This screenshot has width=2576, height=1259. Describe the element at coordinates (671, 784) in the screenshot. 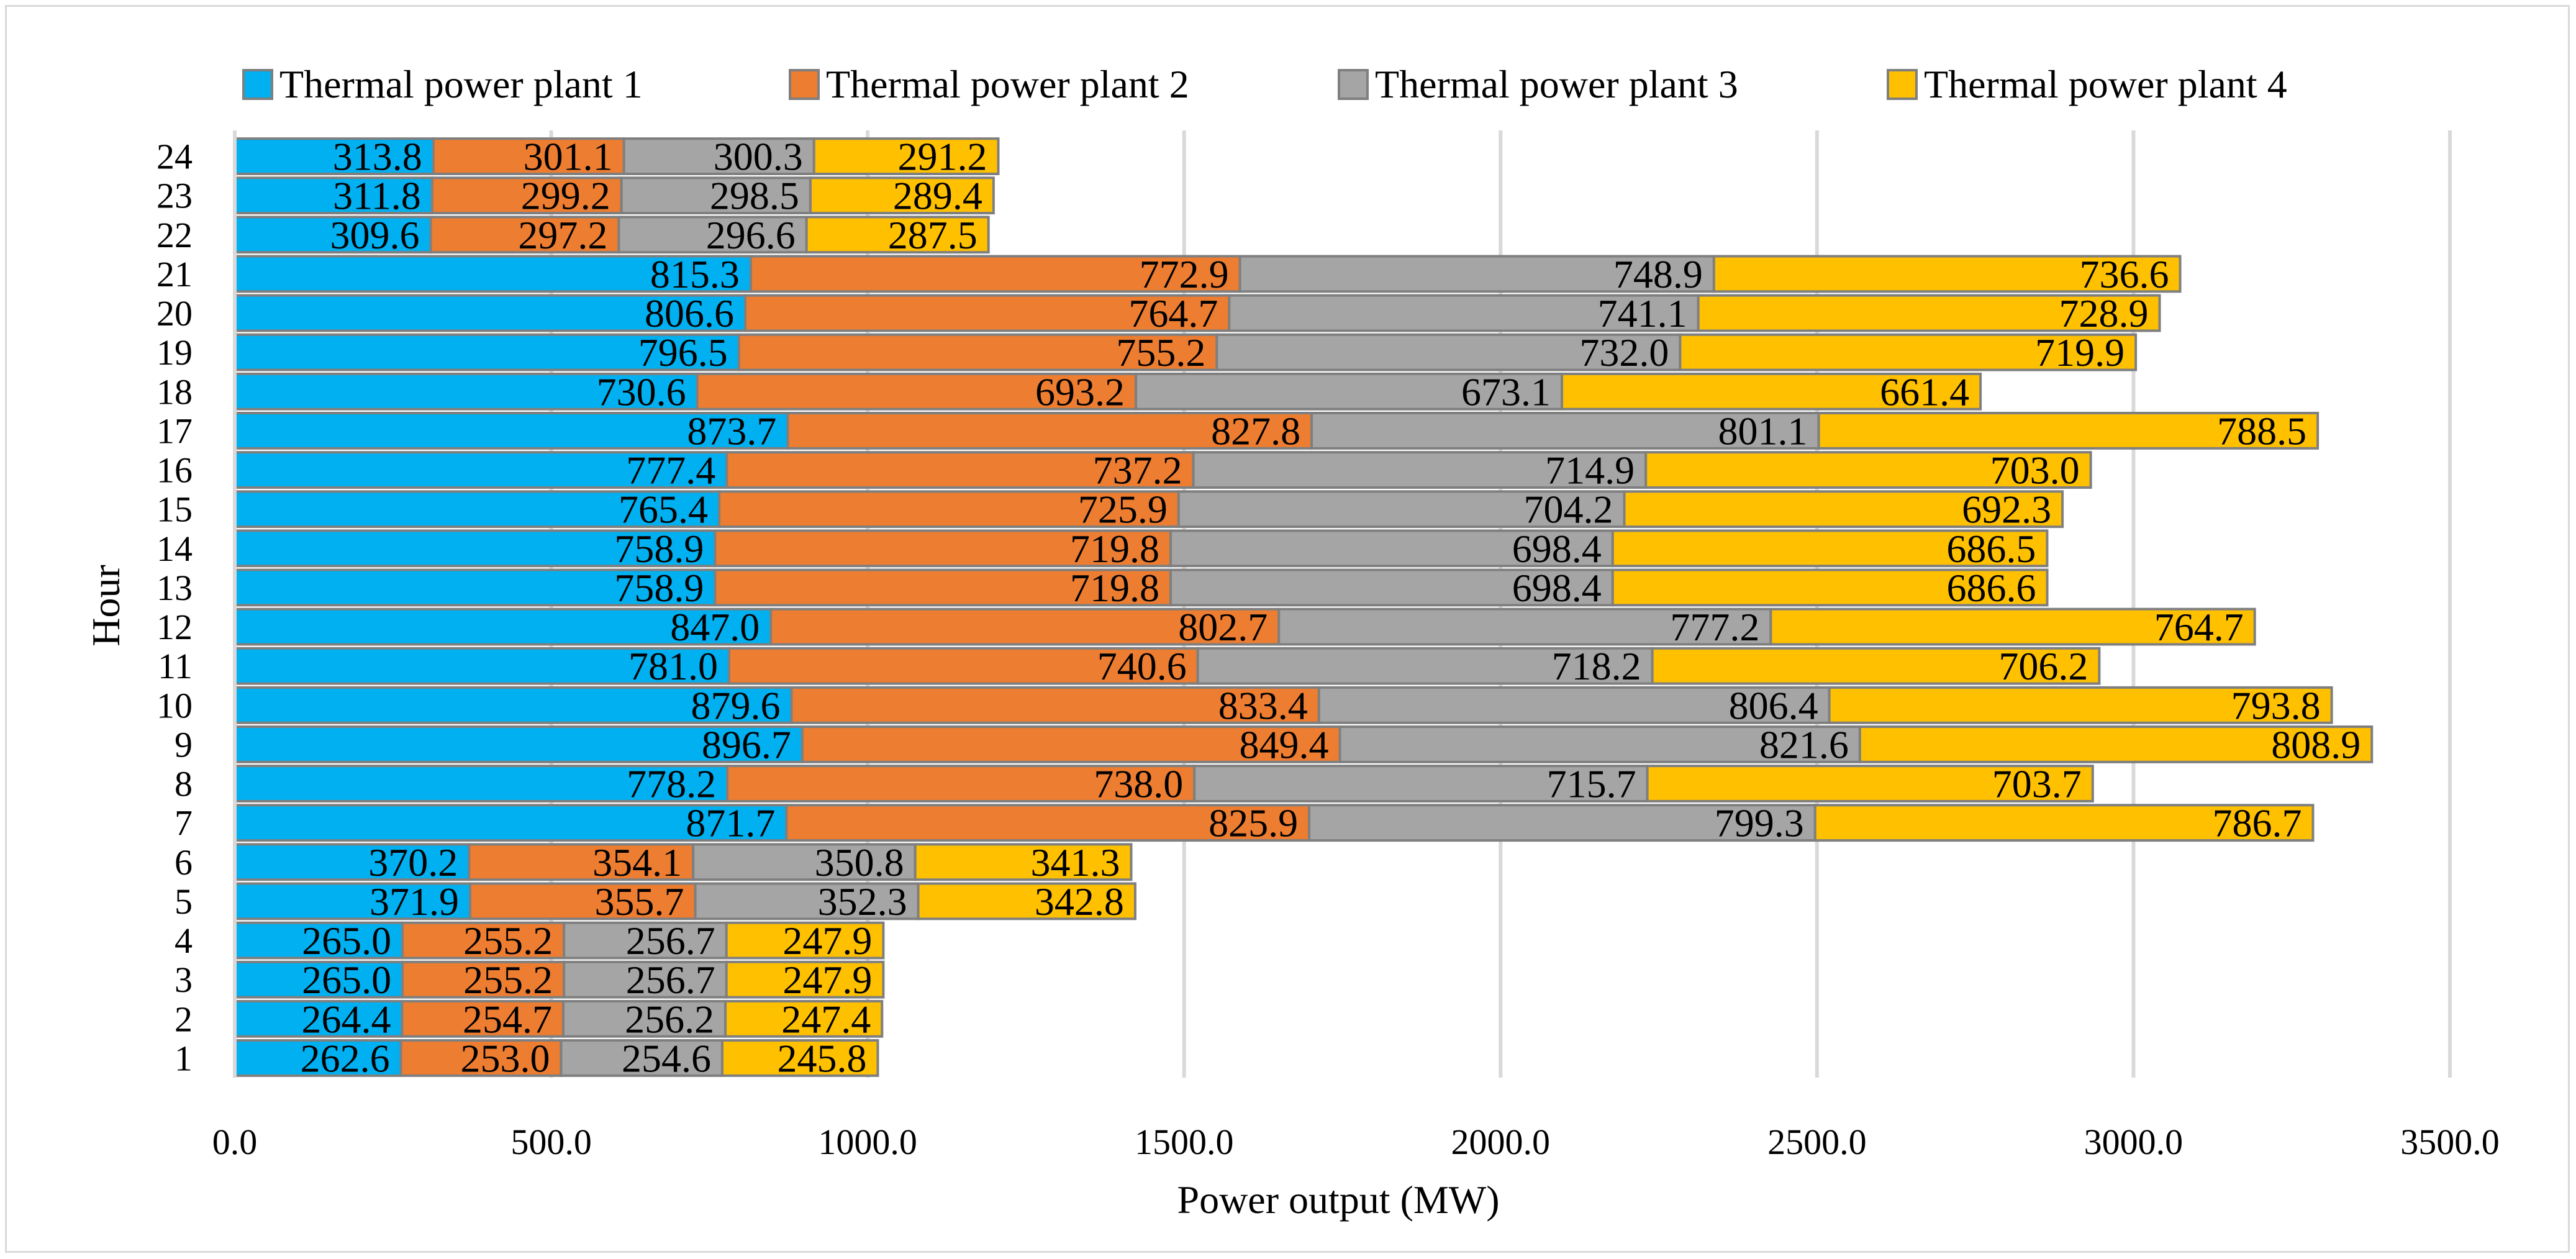

I see `data-label: 778.2` at that location.